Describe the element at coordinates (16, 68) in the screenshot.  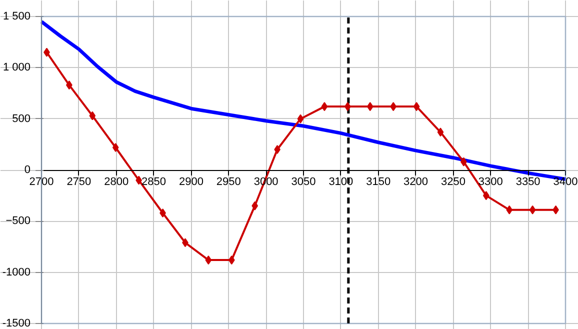
I see `y-tick-label: 1 000` at that location.